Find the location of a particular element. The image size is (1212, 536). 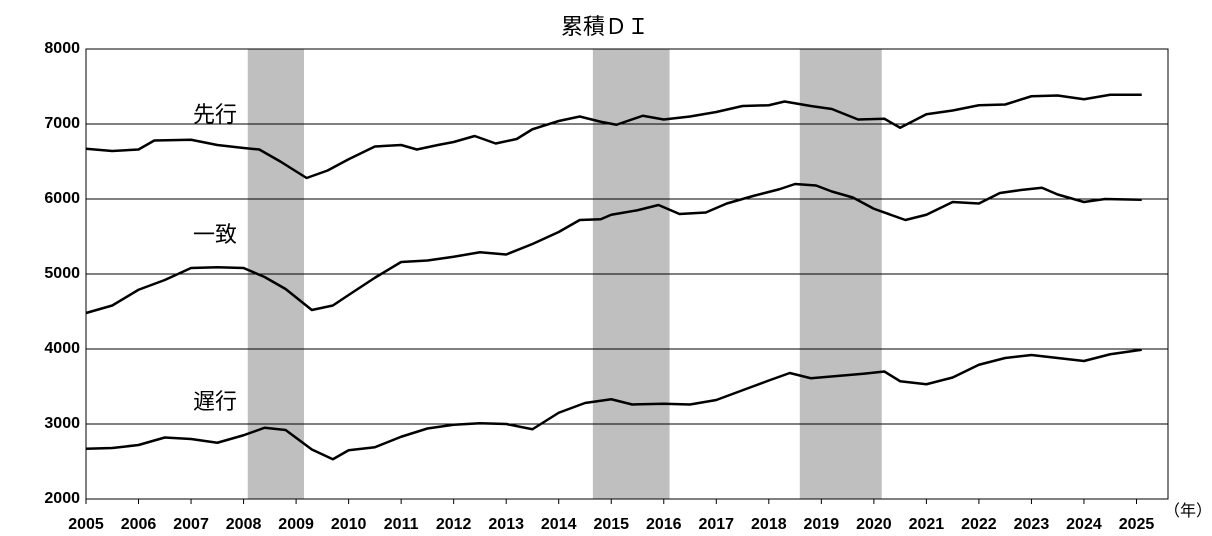

chart-title: 累積ＤＩ is located at coordinates (605, 26).